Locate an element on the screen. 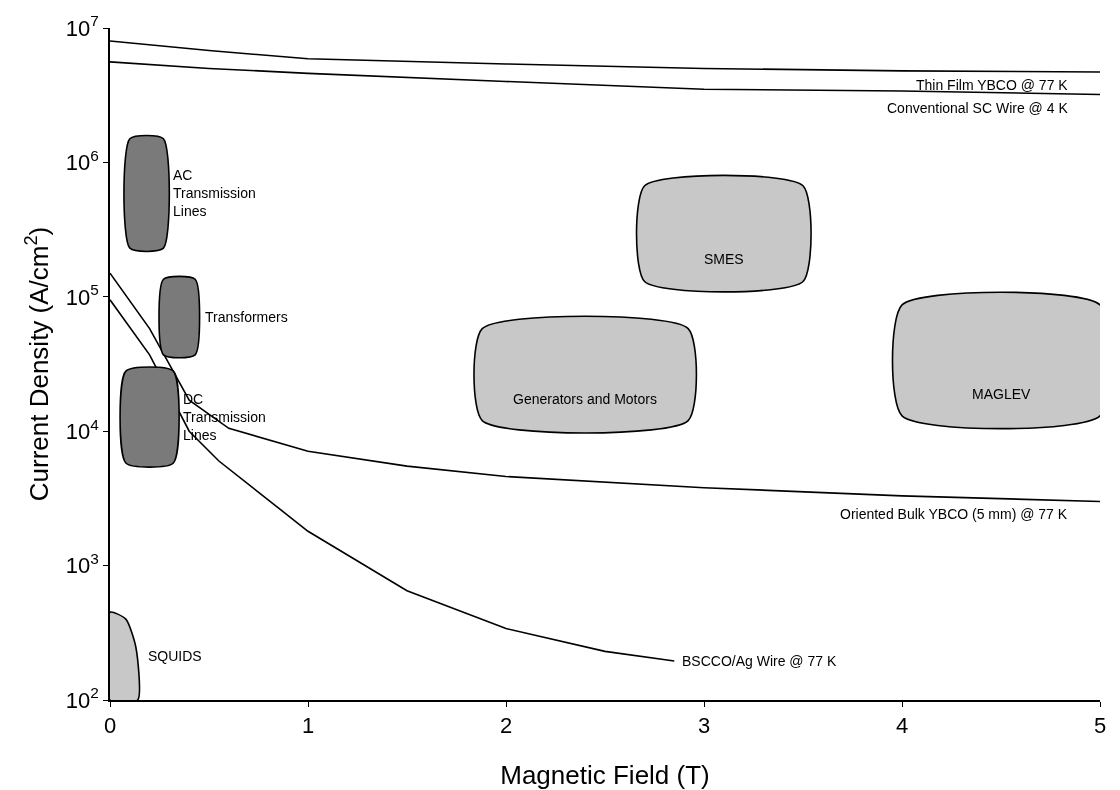 The image size is (1120, 790). y-tick-label: 10$^{3}$ is located at coordinates (82, 564).